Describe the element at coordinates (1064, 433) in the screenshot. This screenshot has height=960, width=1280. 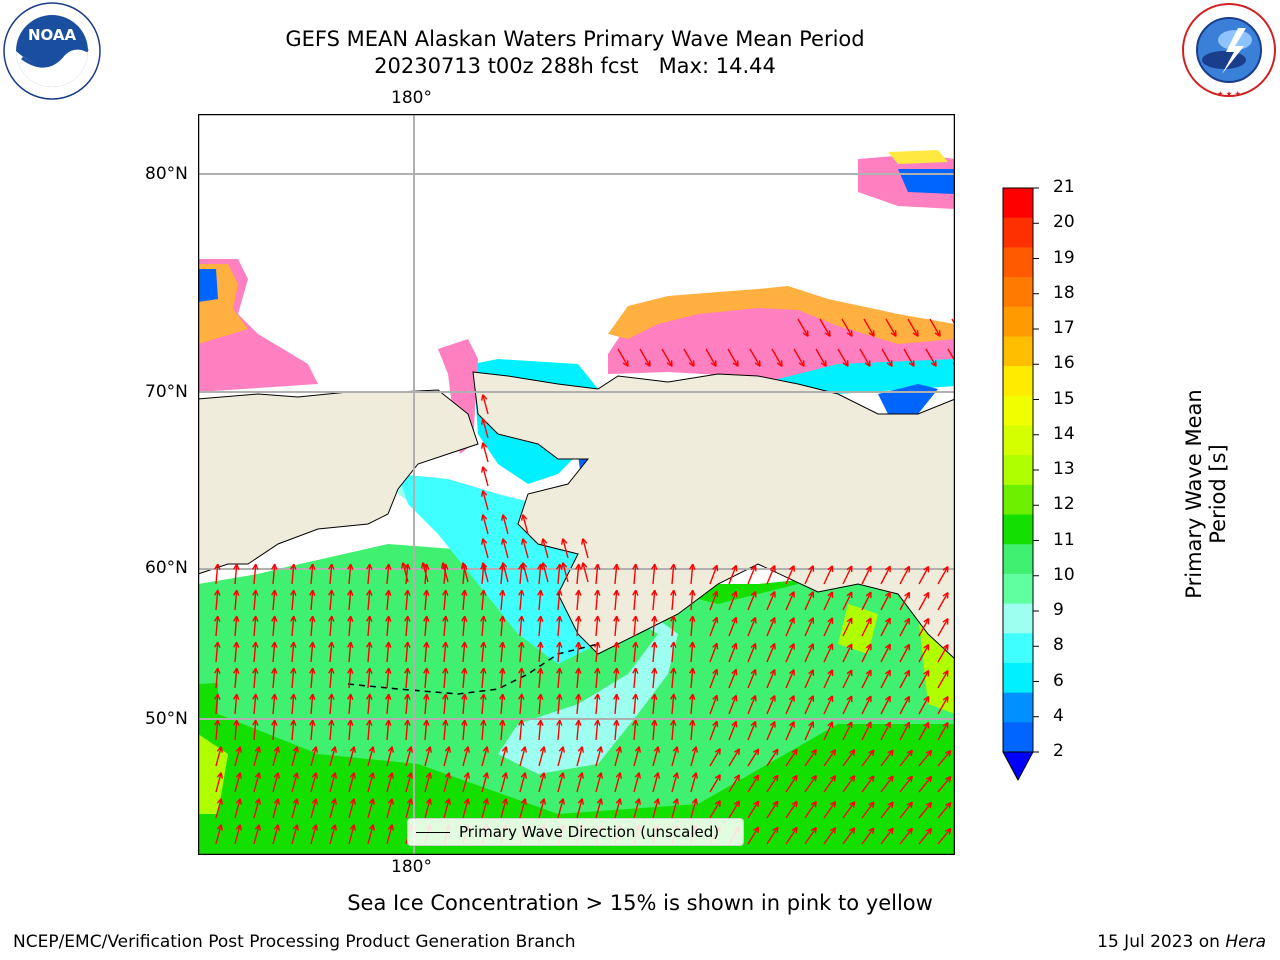
I see `colorbar-tick-label: 14` at that location.